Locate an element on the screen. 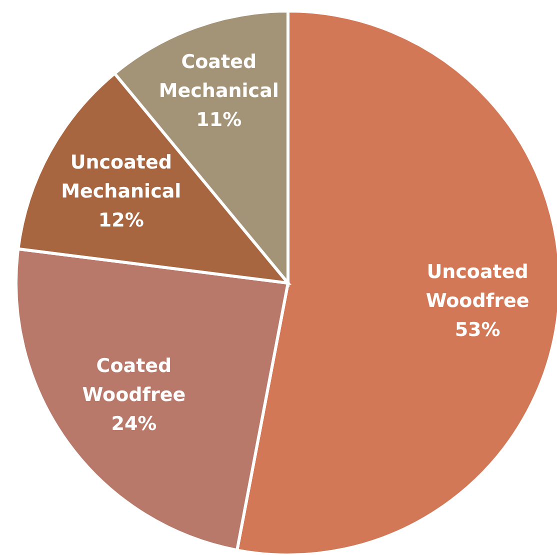 The height and width of the screenshot is (555, 557). data-label: 24% is located at coordinates (134, 423).